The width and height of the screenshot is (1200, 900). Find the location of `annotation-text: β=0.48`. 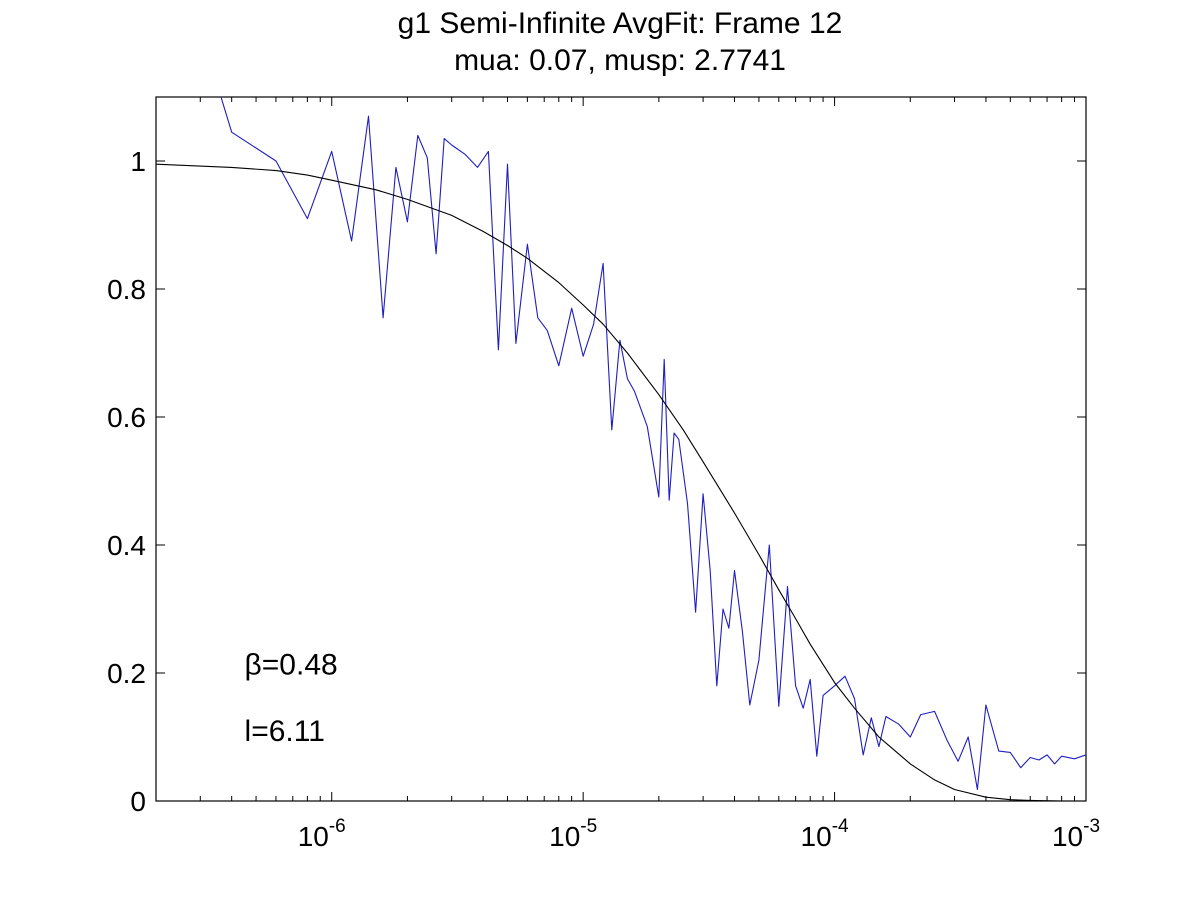

annotation-text: β=0.48 is located at coordinates (291, 664).